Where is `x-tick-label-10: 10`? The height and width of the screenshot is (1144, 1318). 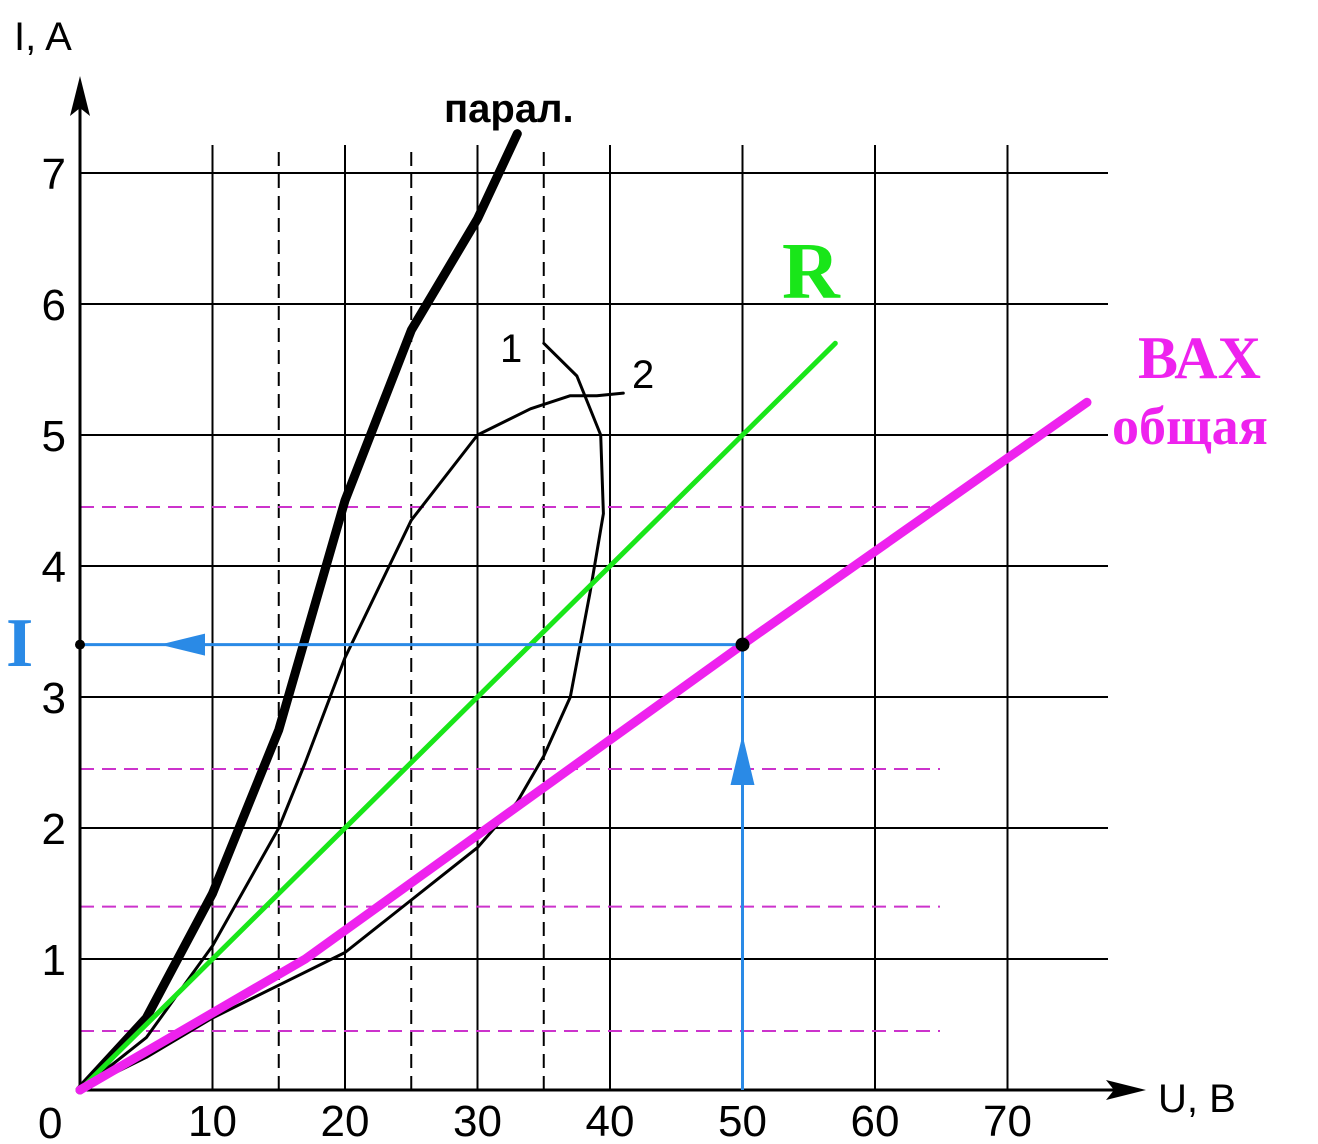
x-tick-label-10: 10 is located at coordinates (212, 1120).